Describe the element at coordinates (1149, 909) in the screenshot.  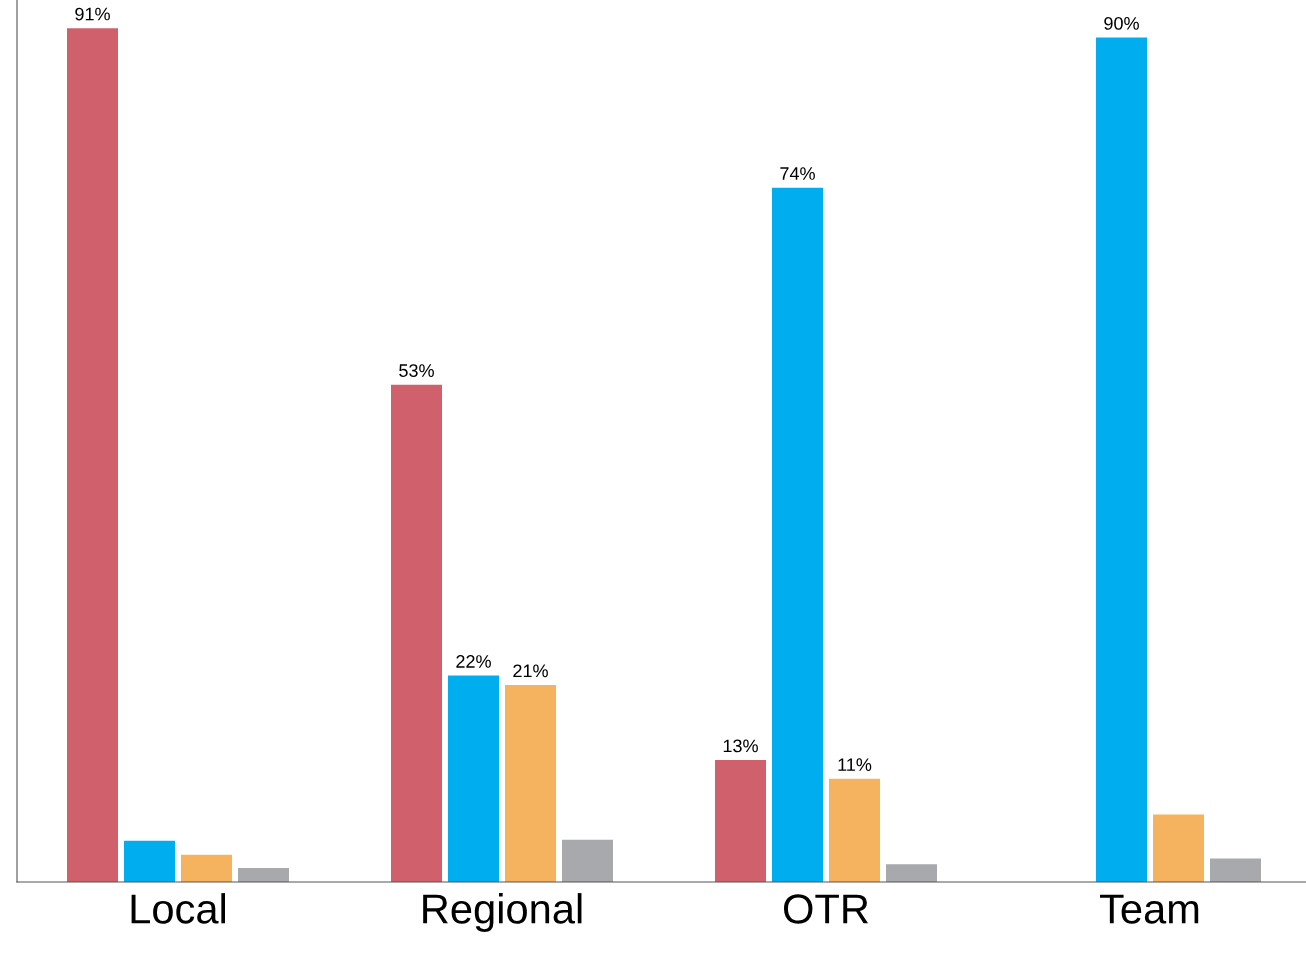
I see `x-tick-label: Team` at that location.